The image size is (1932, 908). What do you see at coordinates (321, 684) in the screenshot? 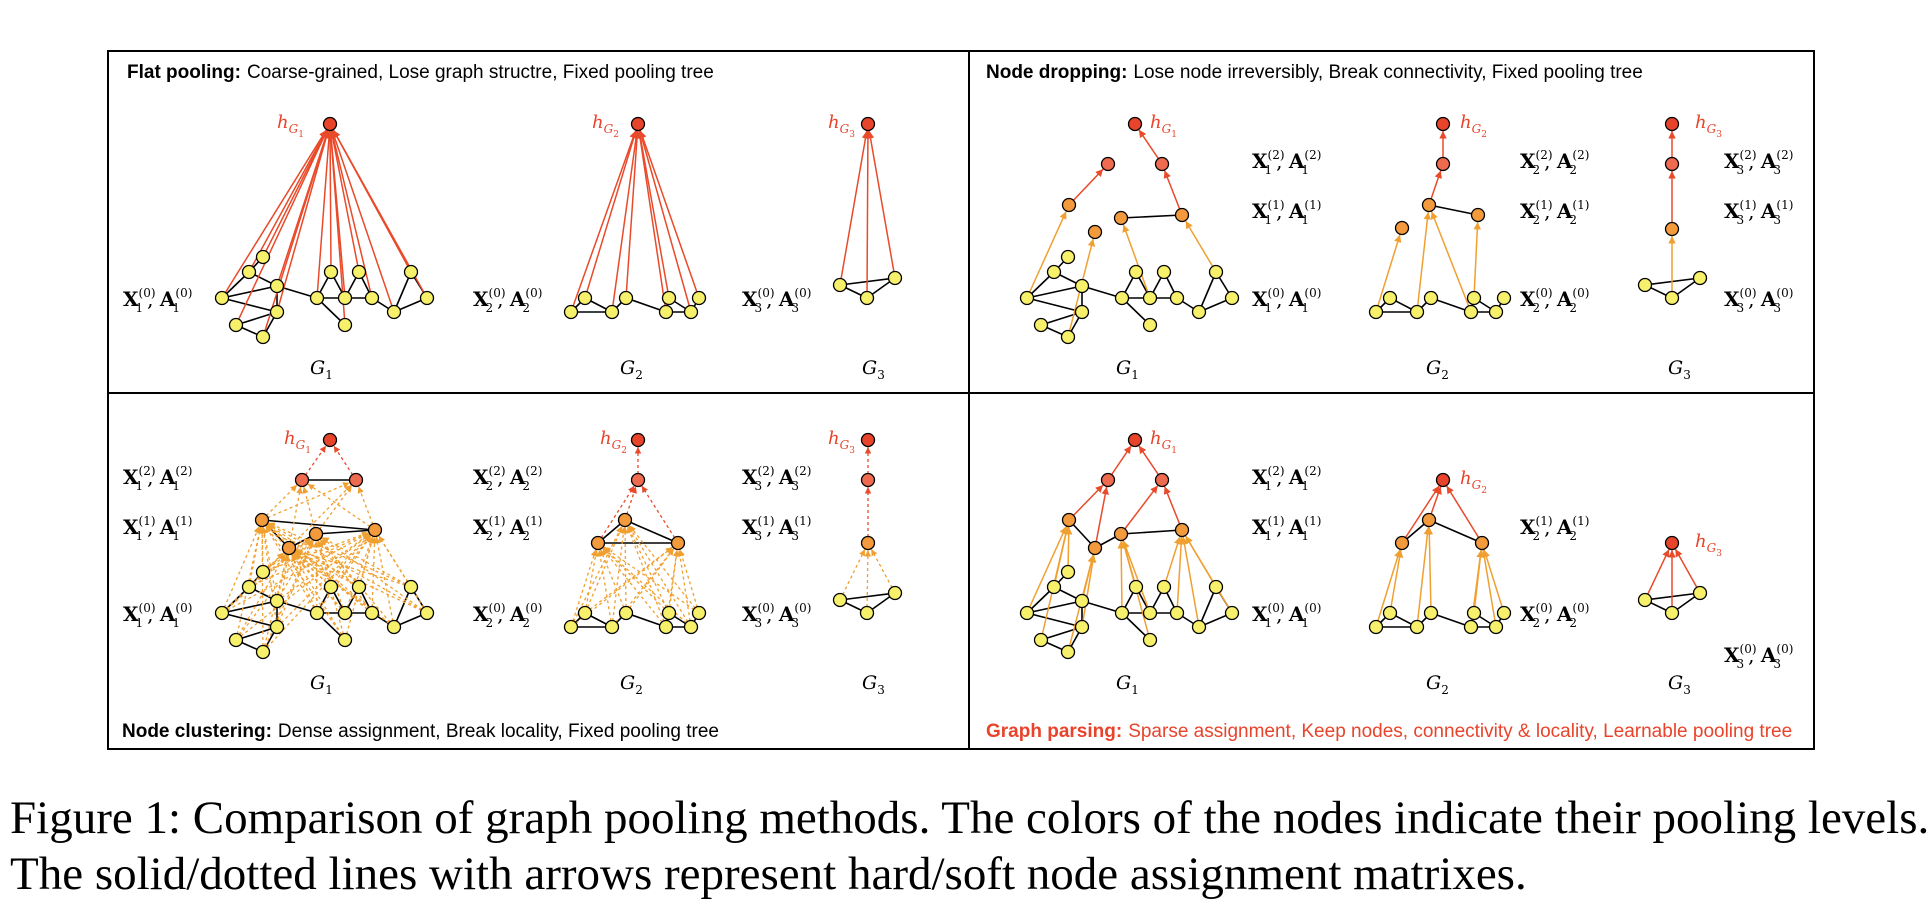
I see `graph-label-g1: G1` at bounding box center [321, 684].